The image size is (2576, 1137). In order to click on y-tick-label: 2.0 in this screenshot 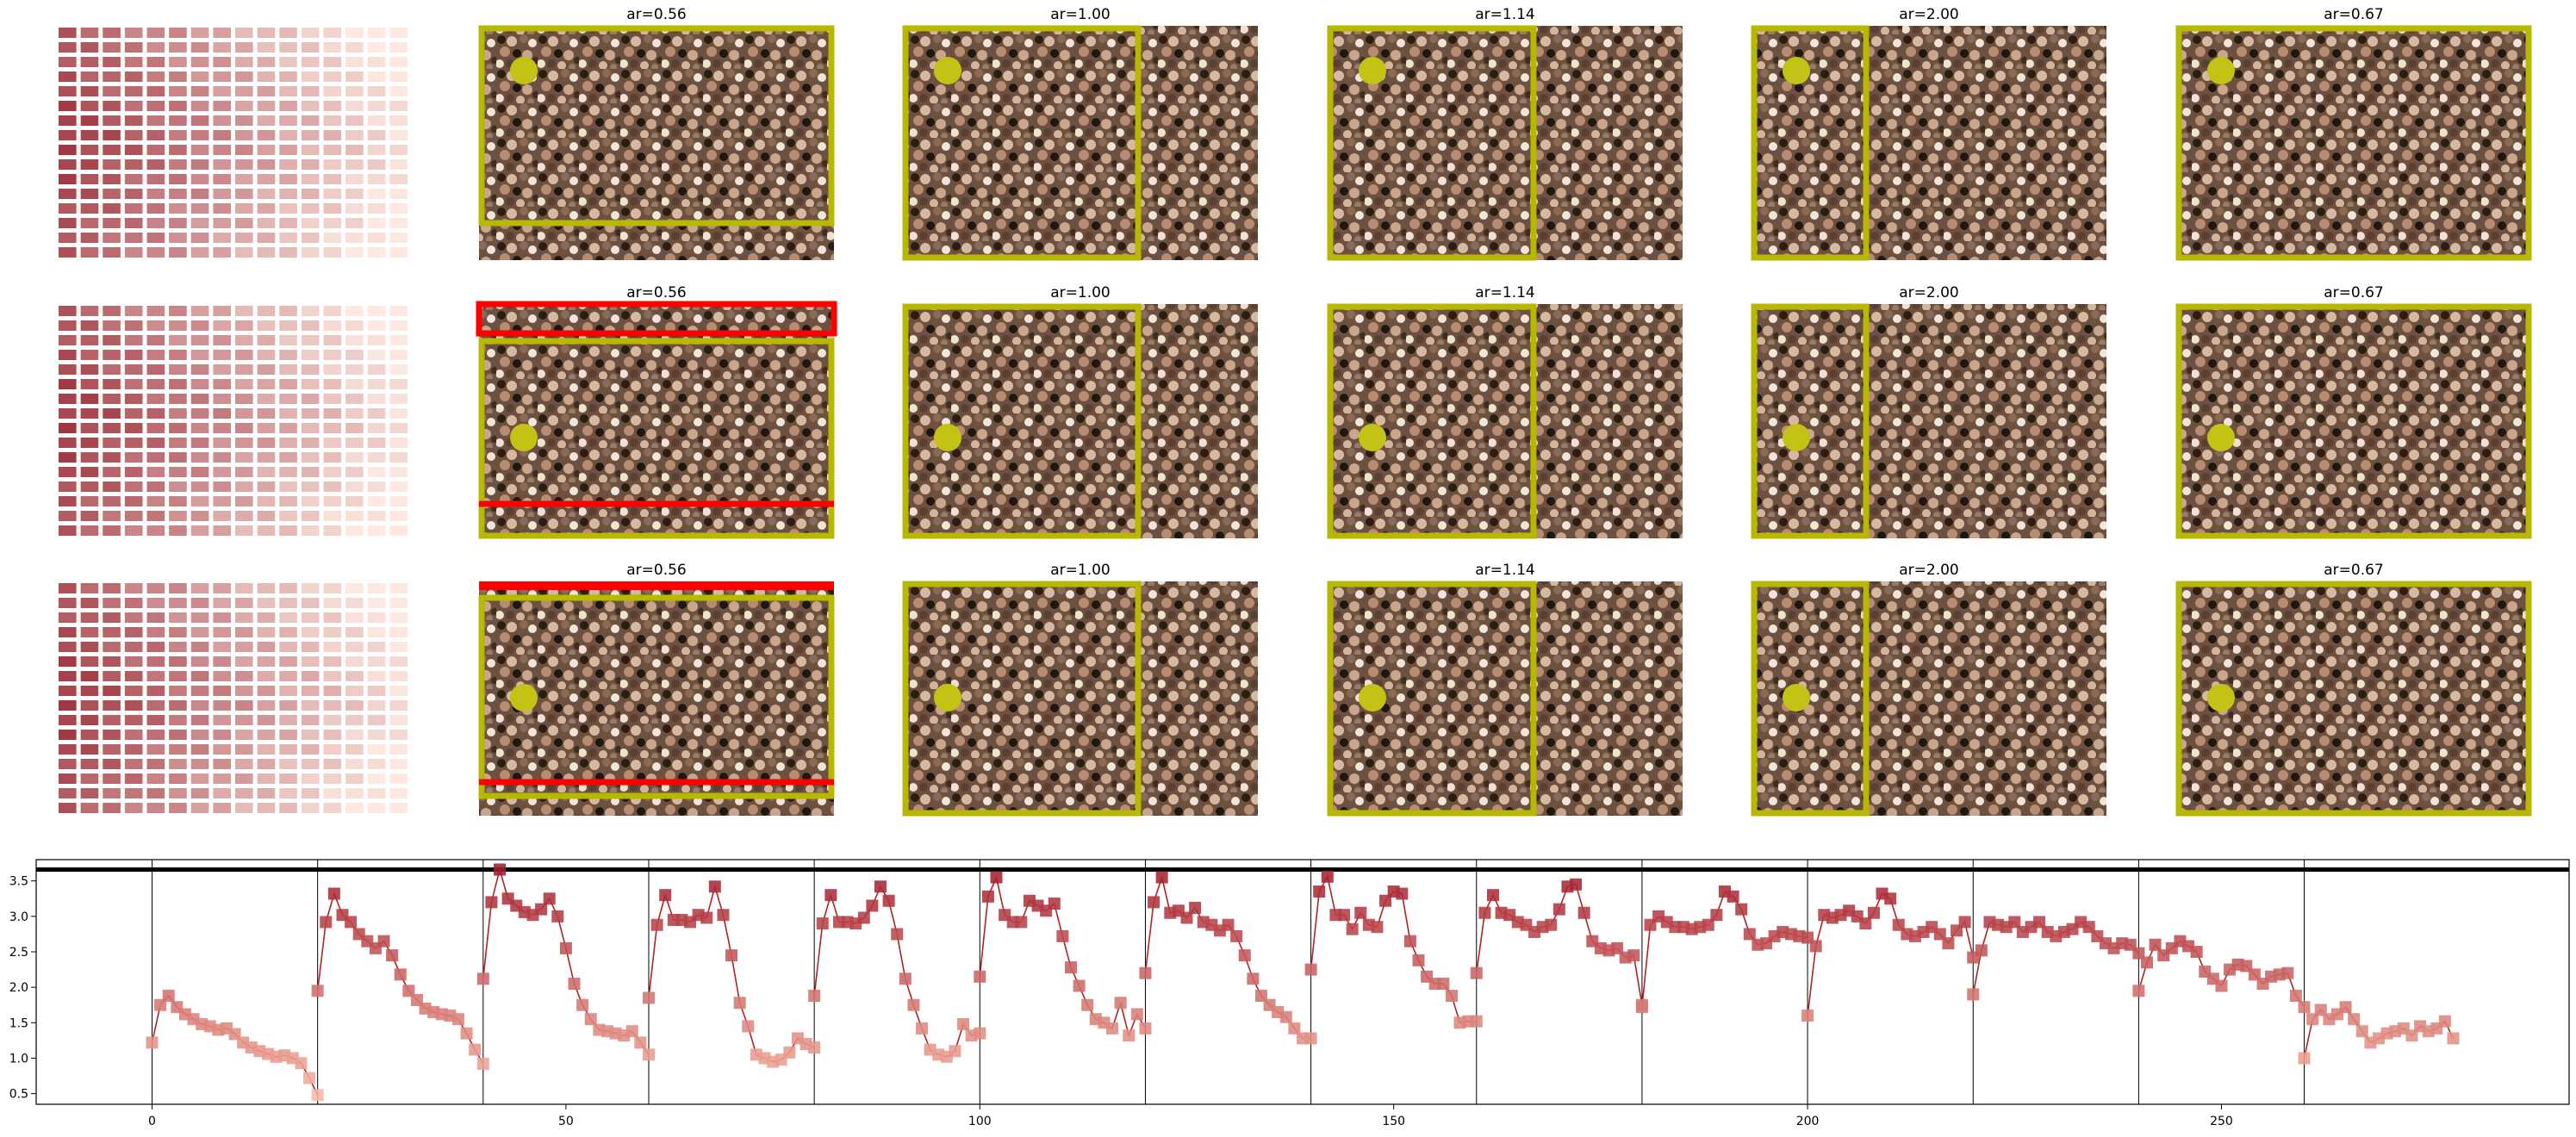, I will do `click(19, 988)`.